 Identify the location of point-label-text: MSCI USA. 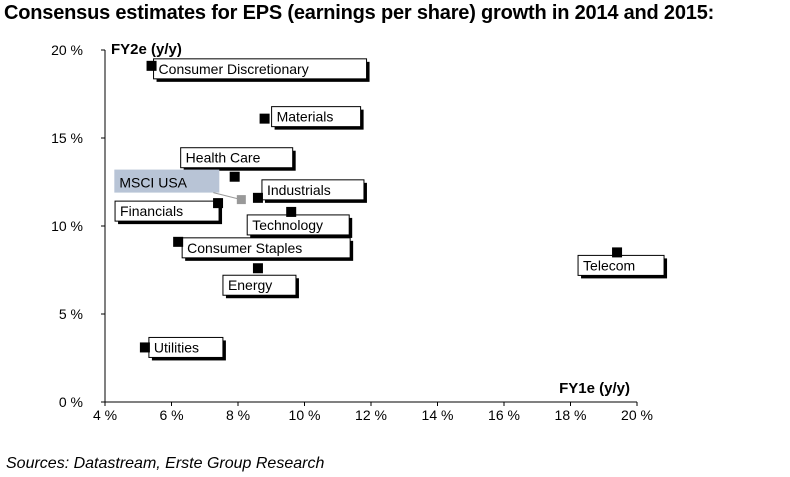
(153, 183).